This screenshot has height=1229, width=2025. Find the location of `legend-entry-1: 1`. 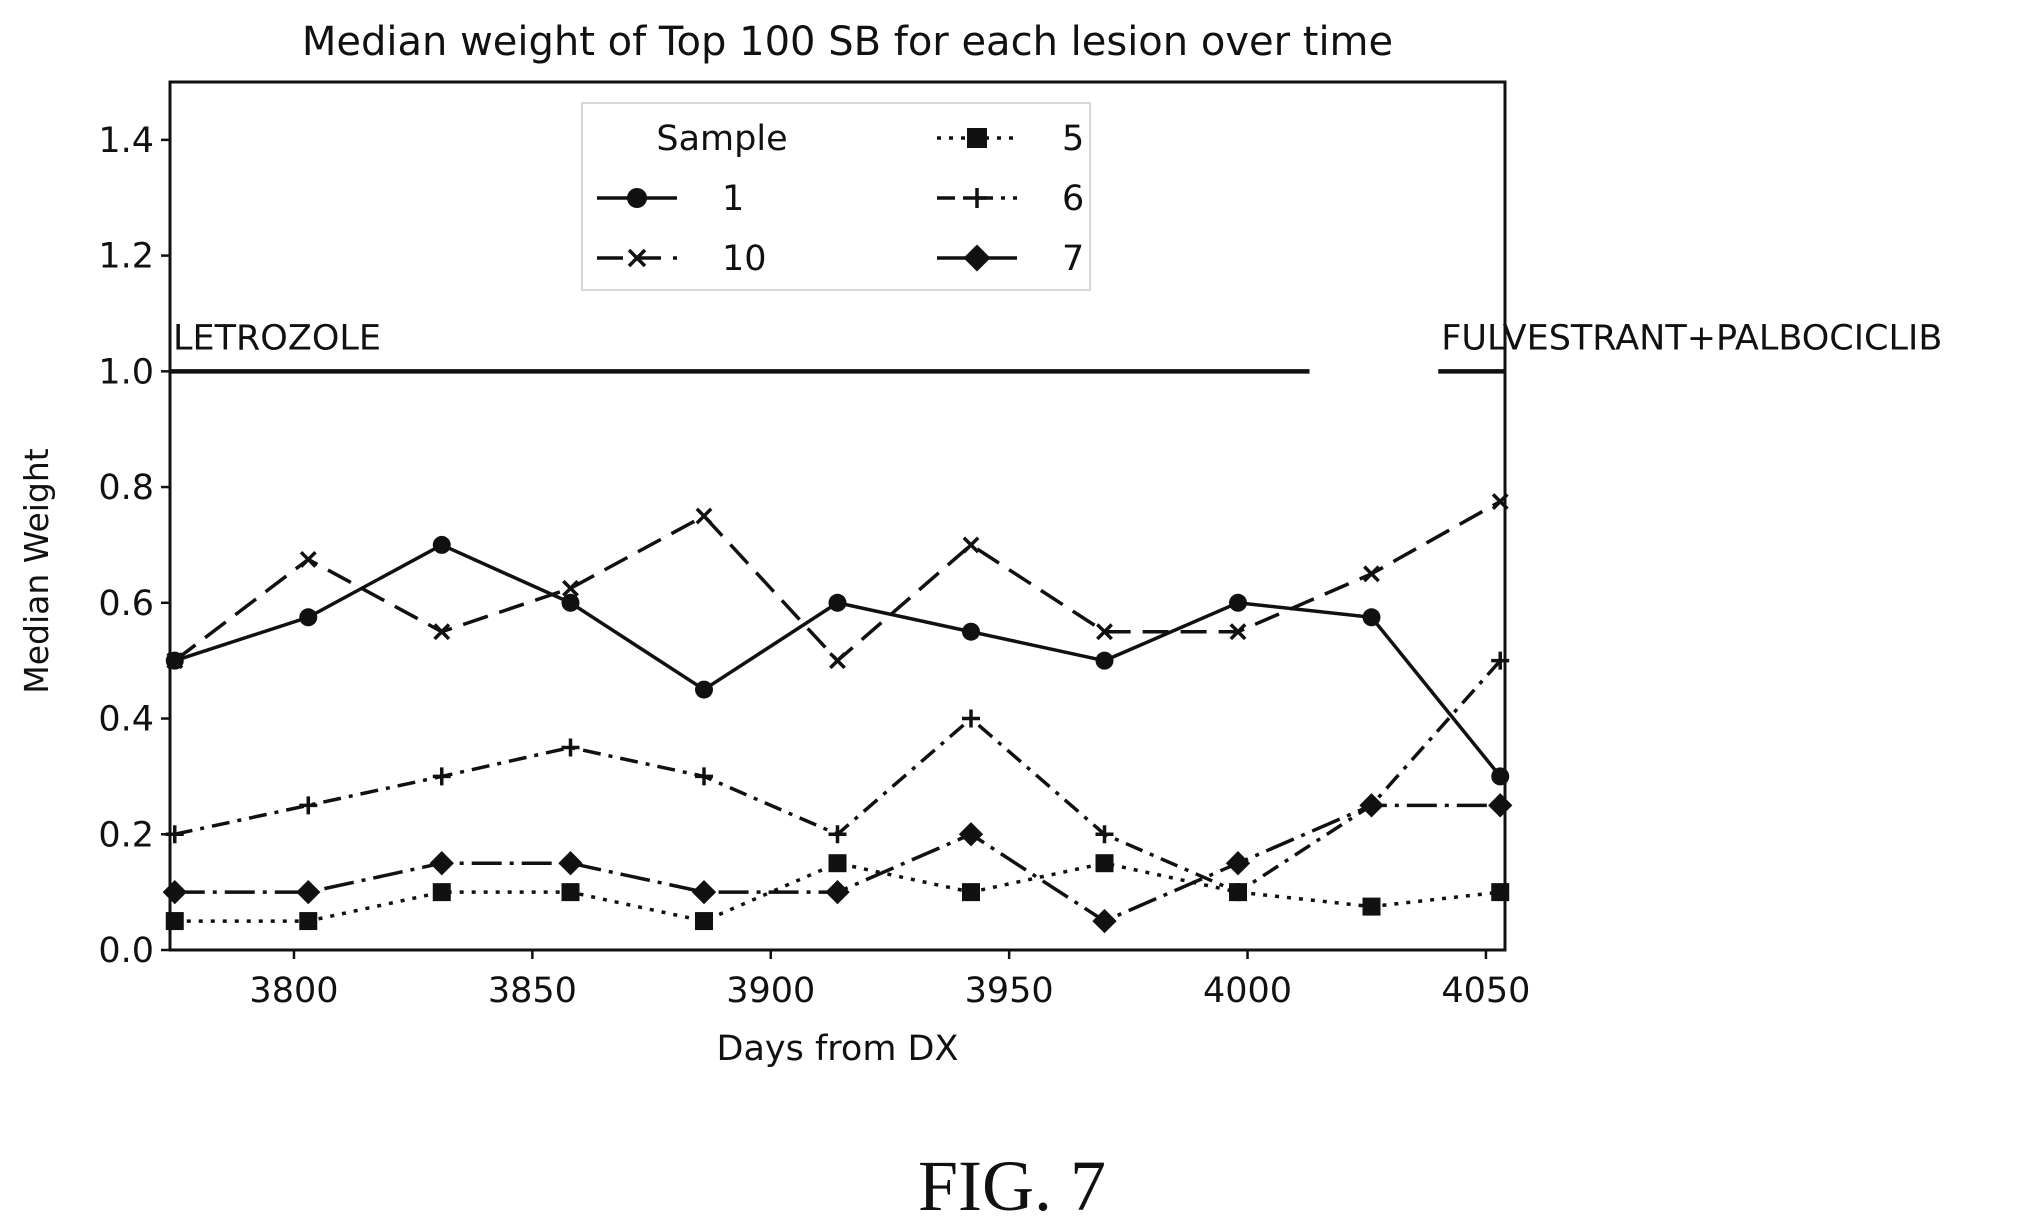

legend-entry-1: 1 is located at coordinates (670, 199).